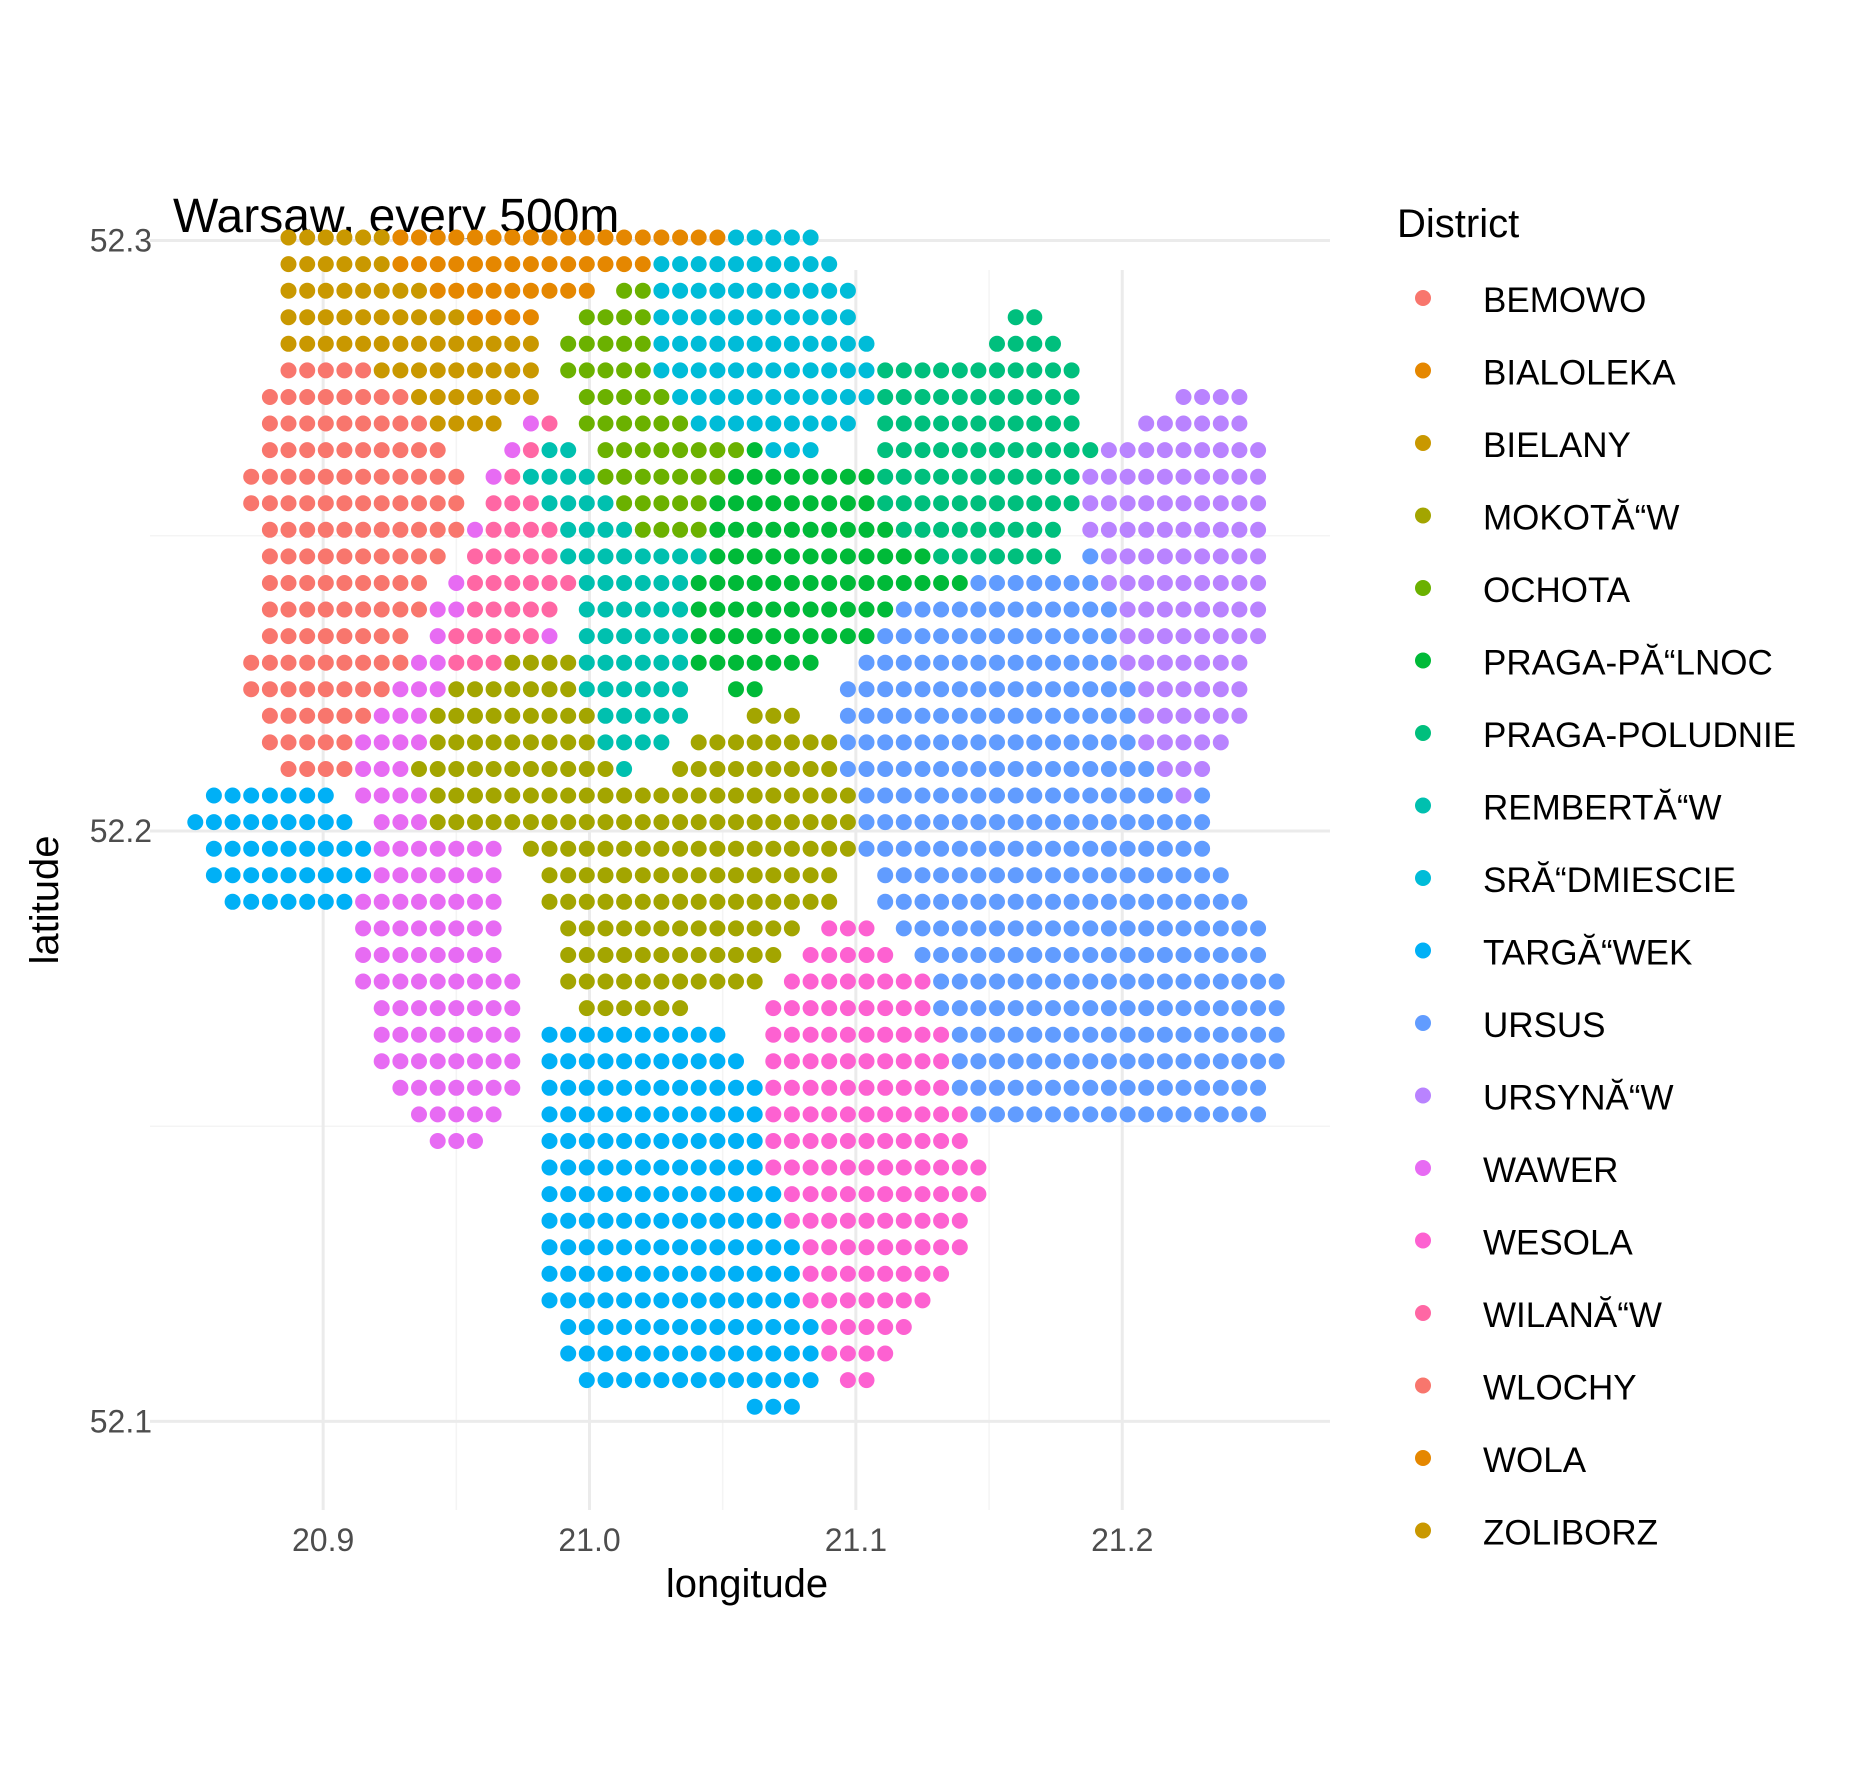 Image resolution: width=1853 pixels, height=1787 pixels. I want to click on legend-label: PRAGA-POLUDNIE, so click(1639, 735).